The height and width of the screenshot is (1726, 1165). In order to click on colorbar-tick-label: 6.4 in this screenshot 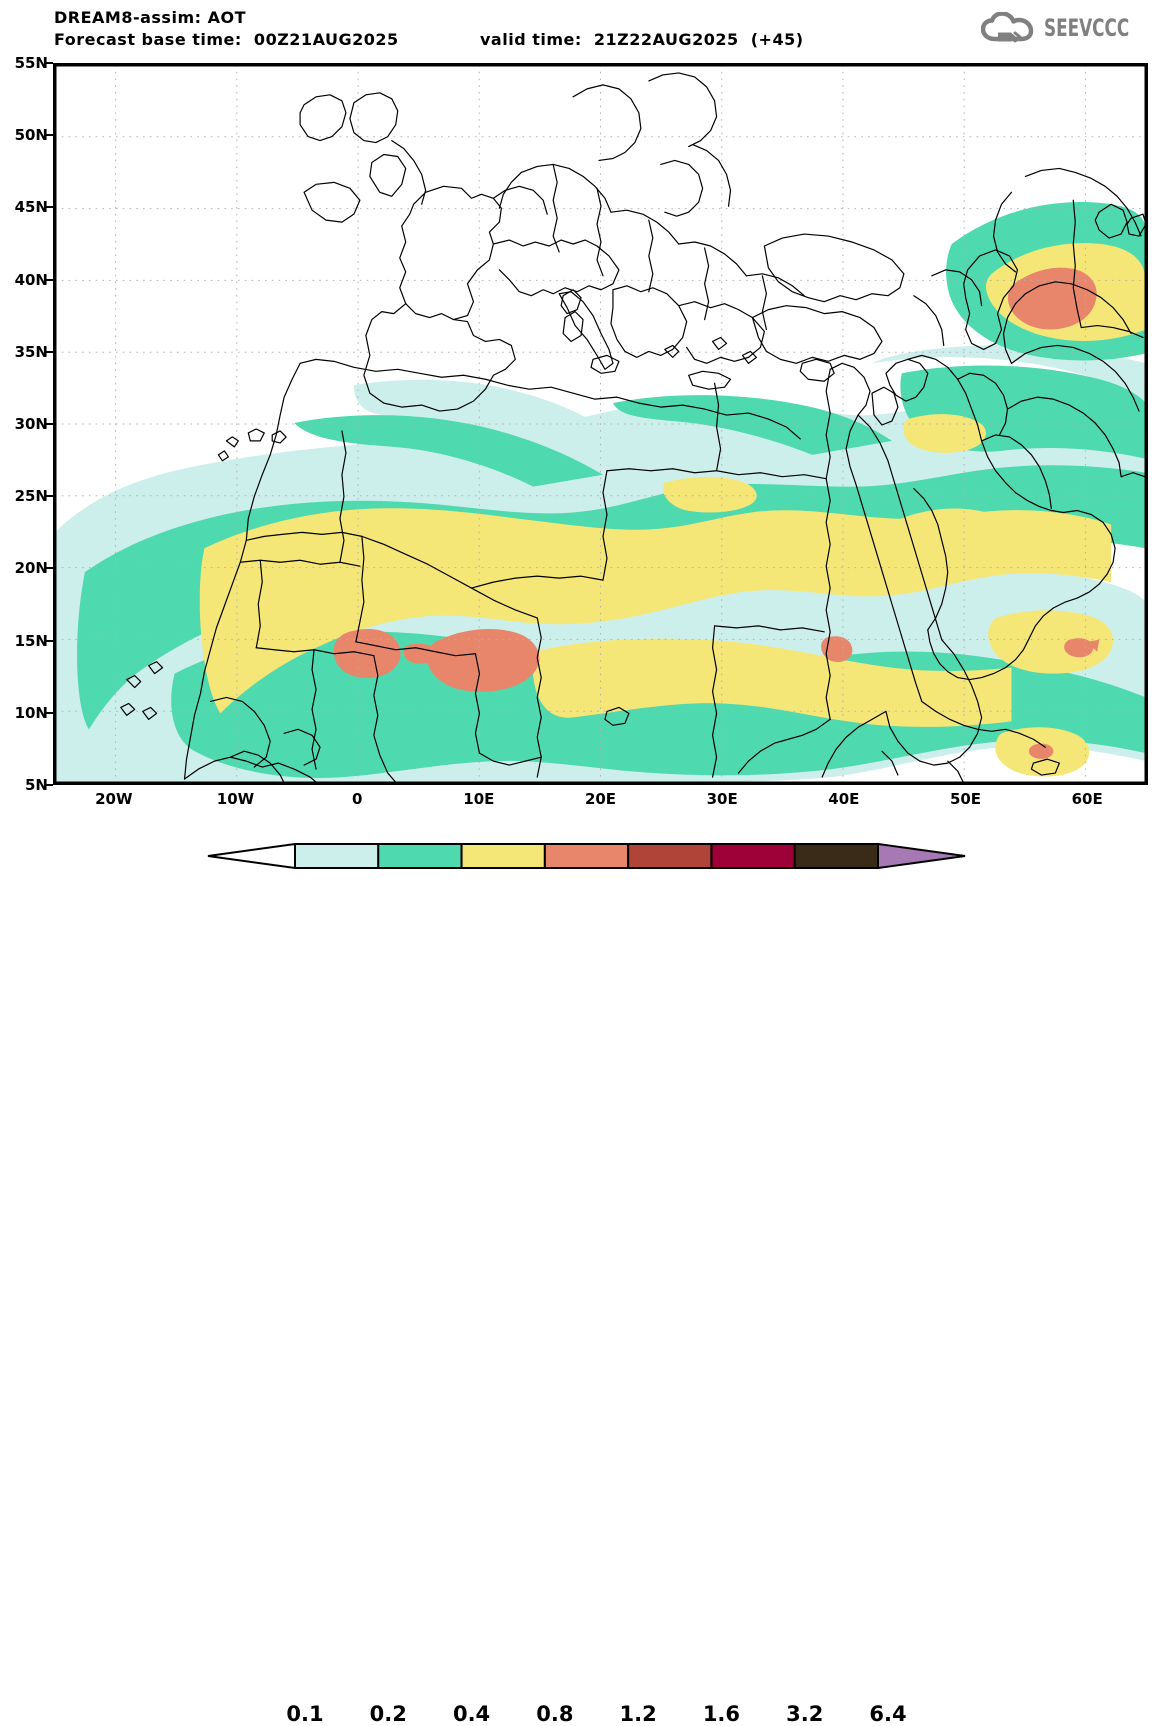, I will do `click(888, 1714)`.